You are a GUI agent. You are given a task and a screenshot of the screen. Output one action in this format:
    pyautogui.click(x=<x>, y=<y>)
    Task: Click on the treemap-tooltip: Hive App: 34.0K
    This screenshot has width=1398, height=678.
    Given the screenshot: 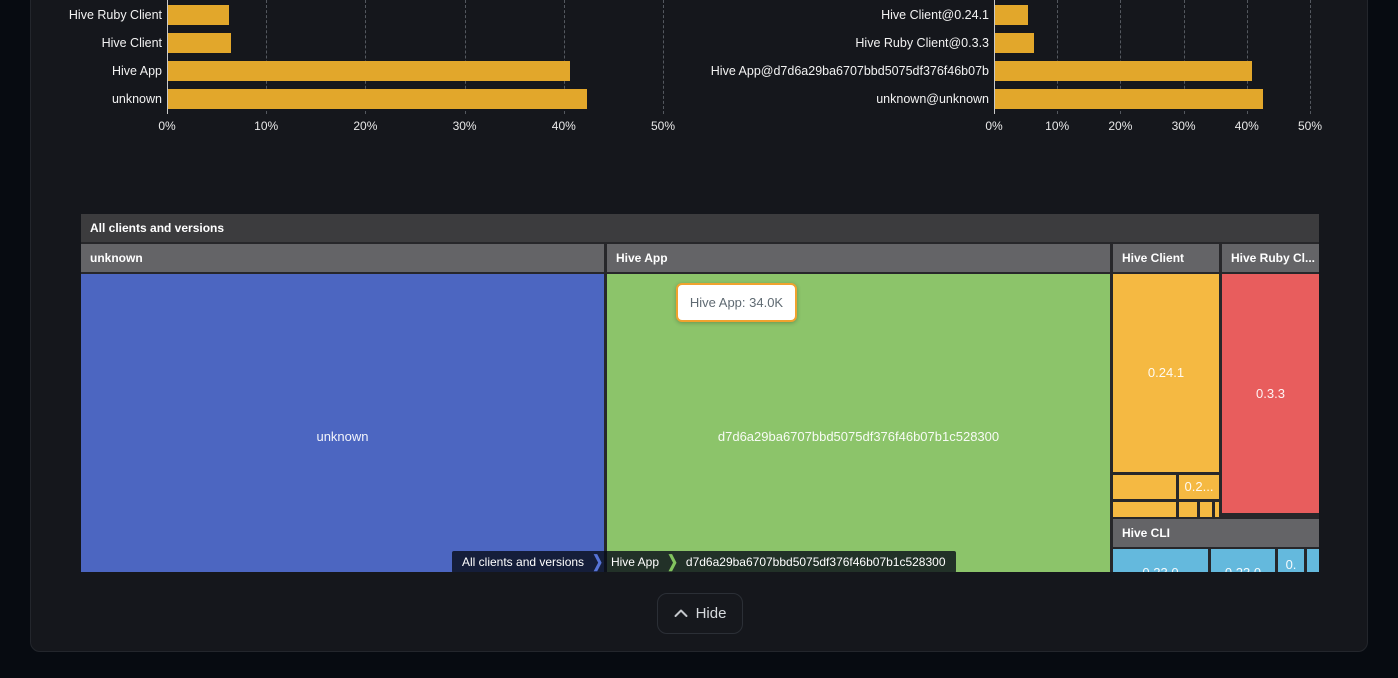 What is the action you would take?
    pyautogui.click(x=736, y=302)
    